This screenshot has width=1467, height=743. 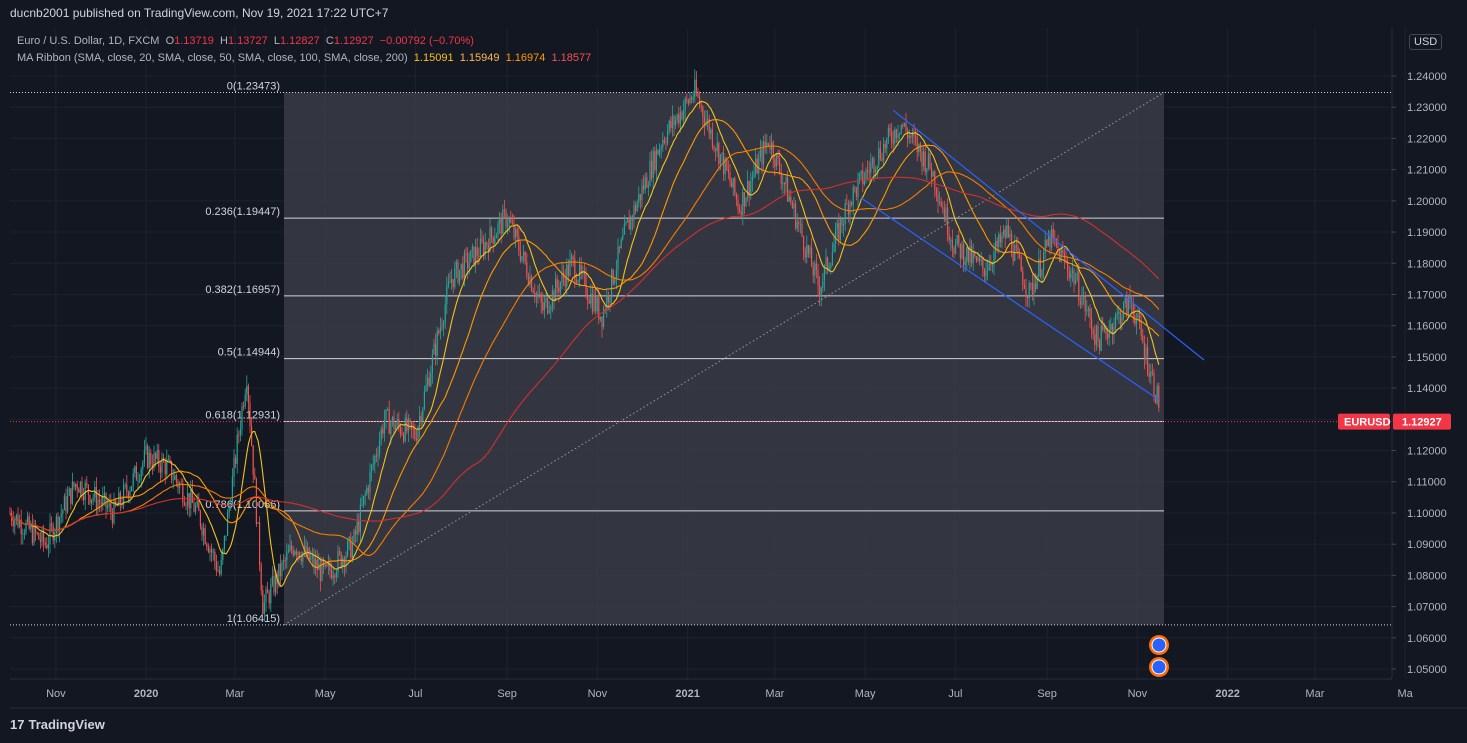 I want to click on x-tick-label: 2021, so click(x=687, y=694).